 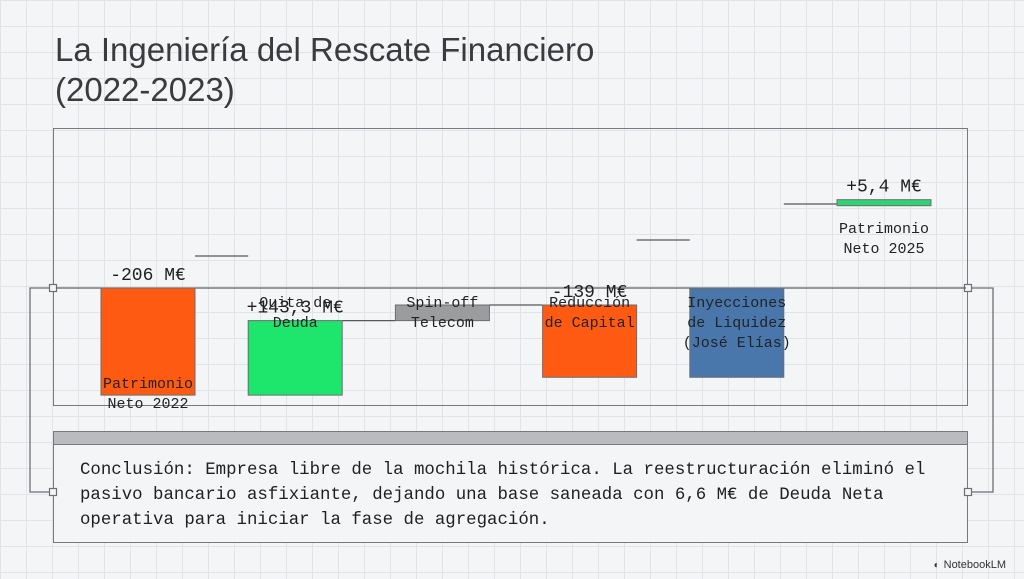 What do you see at coordinates (736, 323) in the screenshot?
I see `category-label: de Liquidez` at bounding box center [736, 323].